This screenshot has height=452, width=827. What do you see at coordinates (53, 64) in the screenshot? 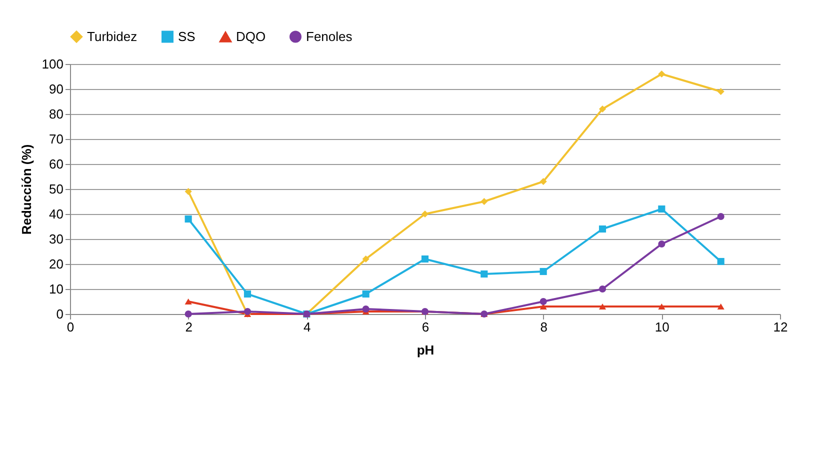
I see `y-tick-label: 100` at bounding box center [53, 64].